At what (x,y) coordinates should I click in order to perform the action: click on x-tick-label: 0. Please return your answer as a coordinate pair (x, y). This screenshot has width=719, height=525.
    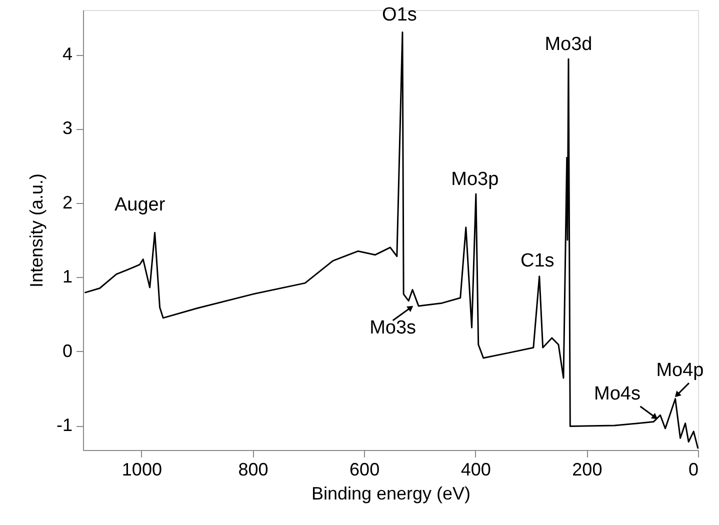
    Looking at the image, I should click on (693, 470).